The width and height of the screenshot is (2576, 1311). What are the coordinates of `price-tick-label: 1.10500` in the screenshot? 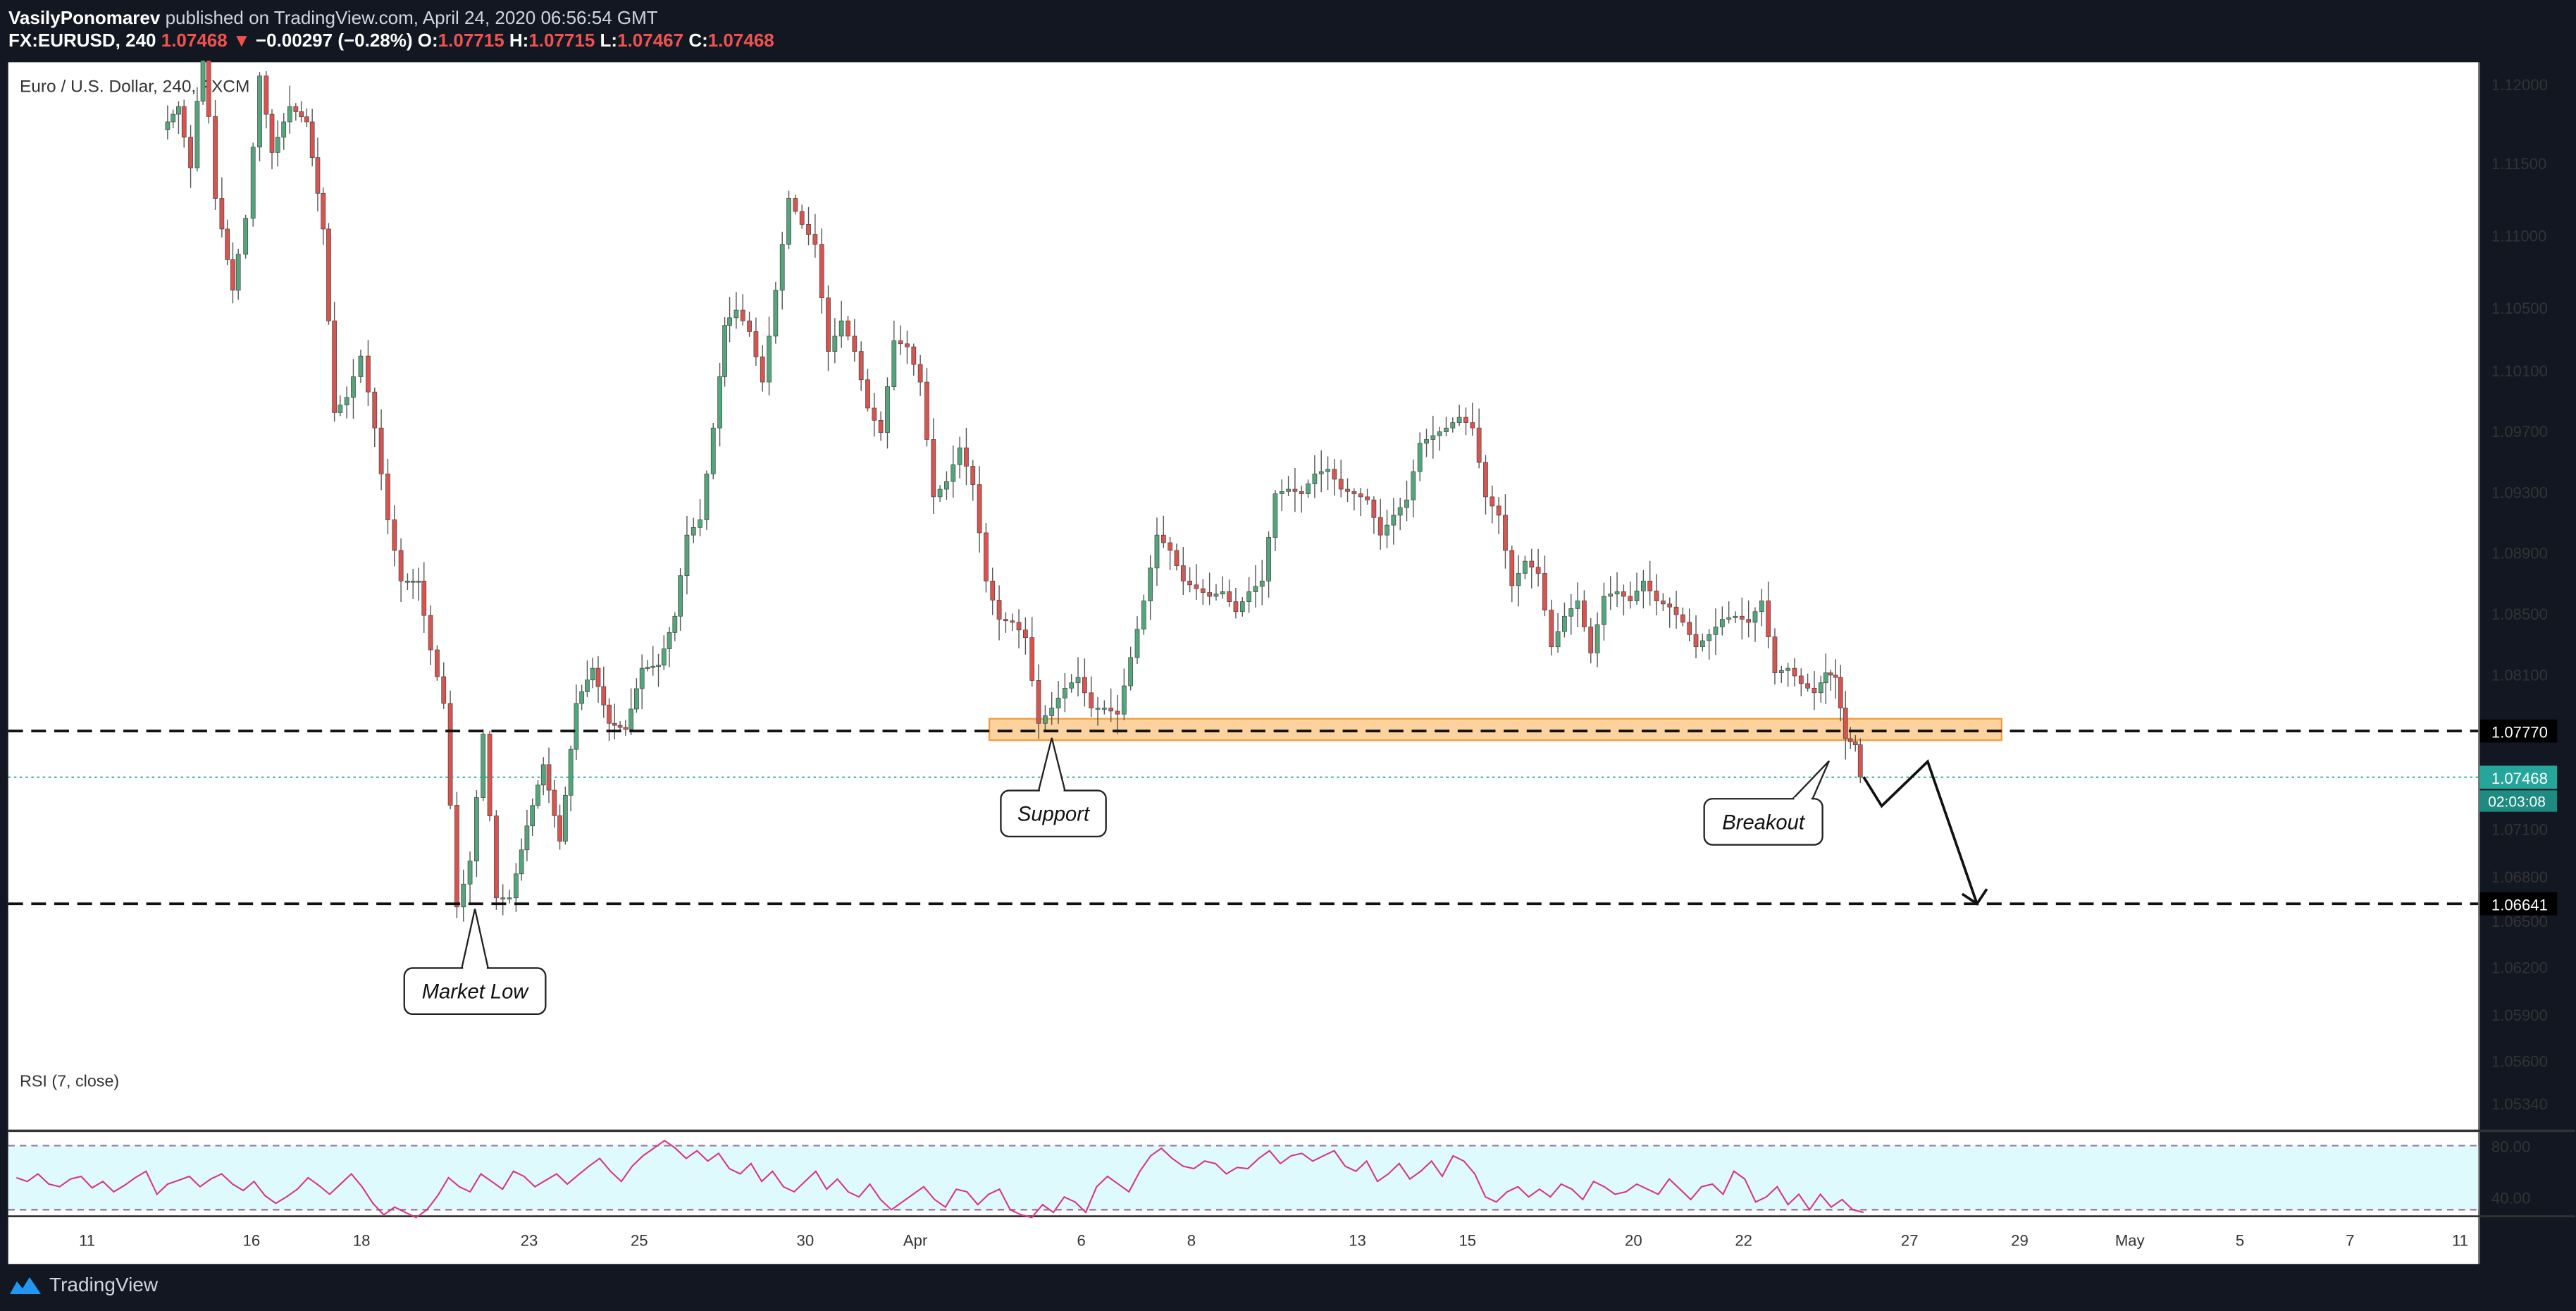 It's located at (2519, 308).